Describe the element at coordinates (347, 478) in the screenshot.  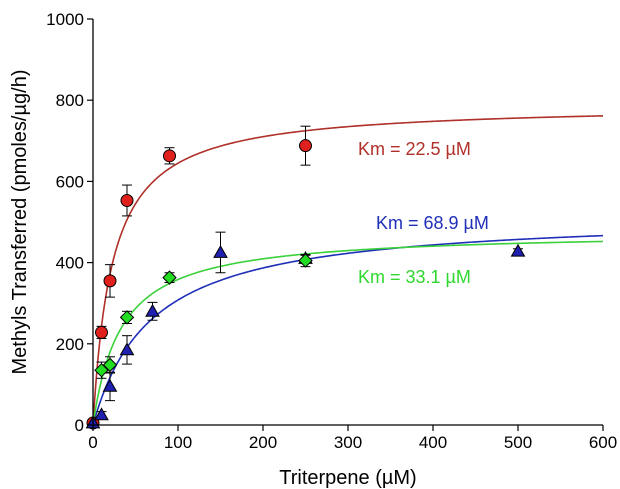
I see `x-axis-title: Triterpene (µM)` at that location.